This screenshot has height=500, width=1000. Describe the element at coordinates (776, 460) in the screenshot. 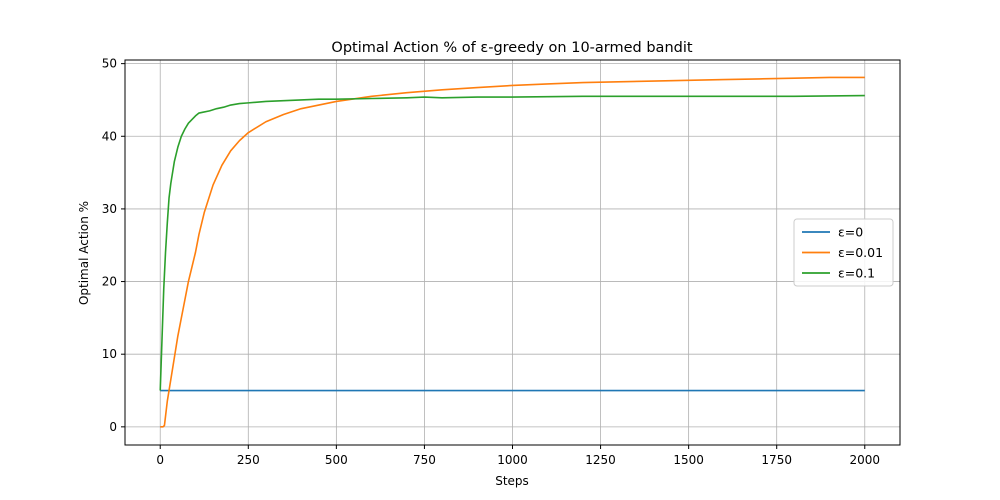

I see `x-tick-label: 1750` at that location.